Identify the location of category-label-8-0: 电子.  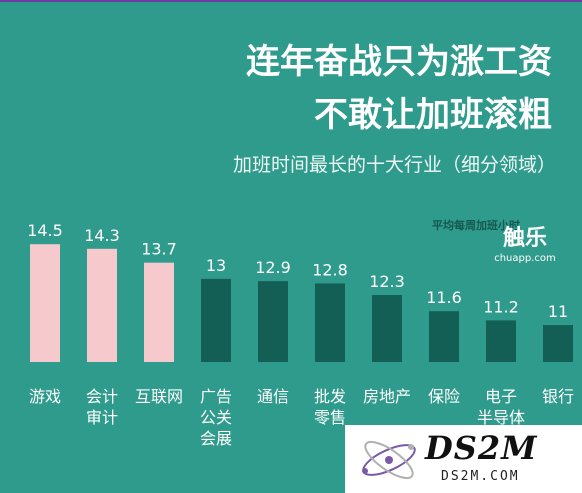
(501, 396).